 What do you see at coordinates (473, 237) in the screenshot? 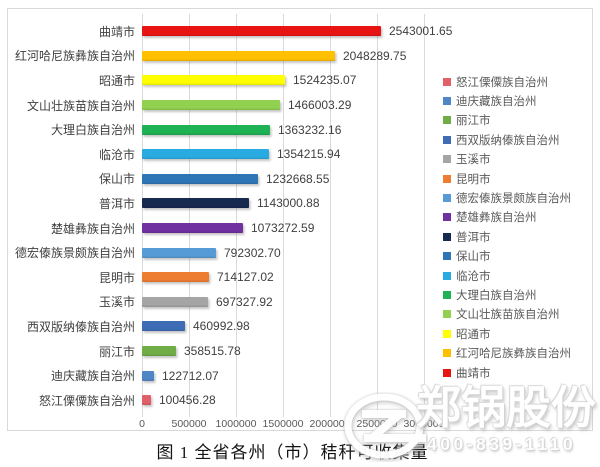
I see `legend-label: 普洱市` at bounding box center [473, 237].